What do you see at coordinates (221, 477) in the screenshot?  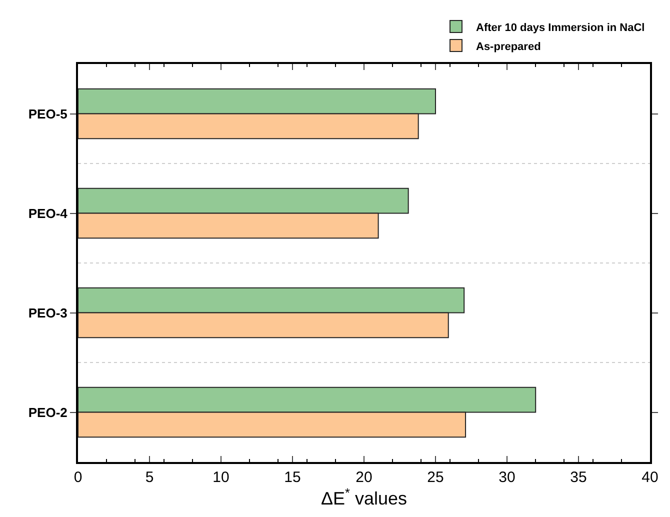 I see `x-tick-label: 10` at bounding box center [221, 477].